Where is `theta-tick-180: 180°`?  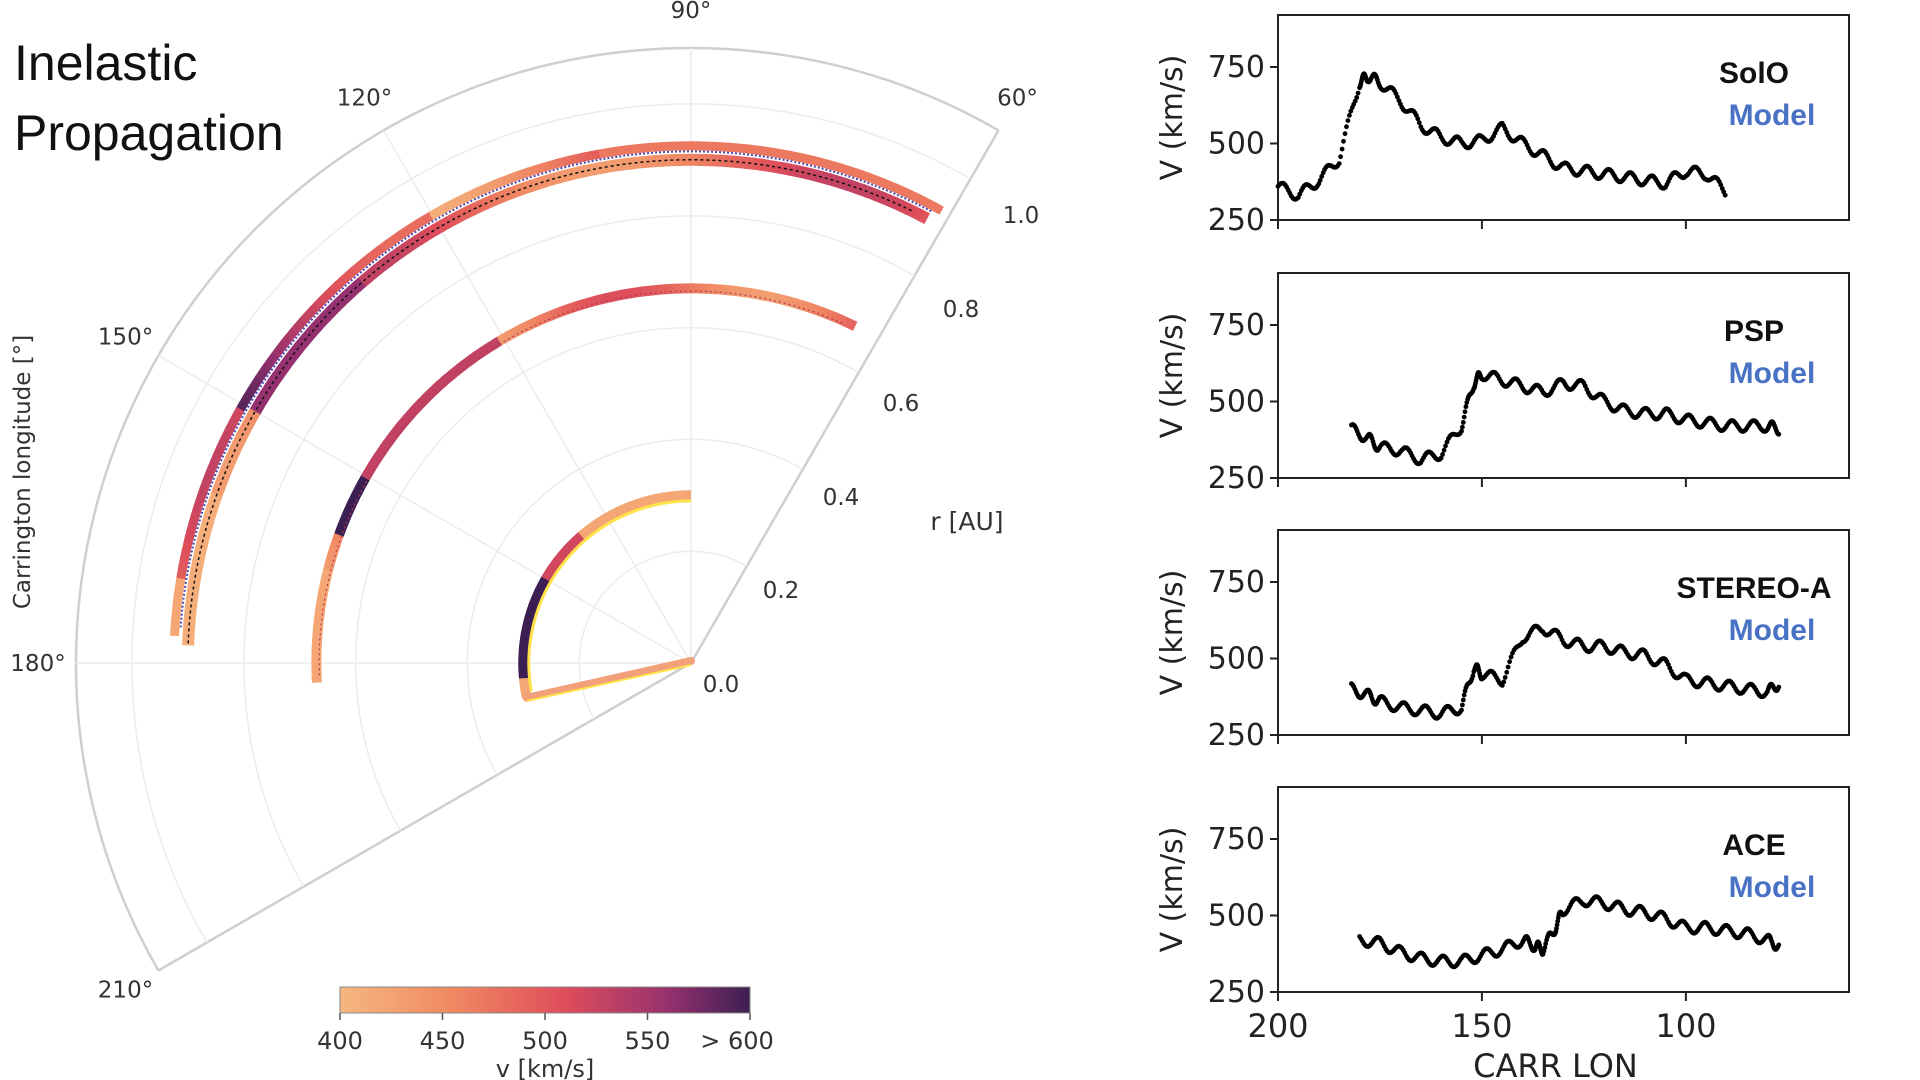 theta-tick-180: 180° is located at coordinates (37, 664).